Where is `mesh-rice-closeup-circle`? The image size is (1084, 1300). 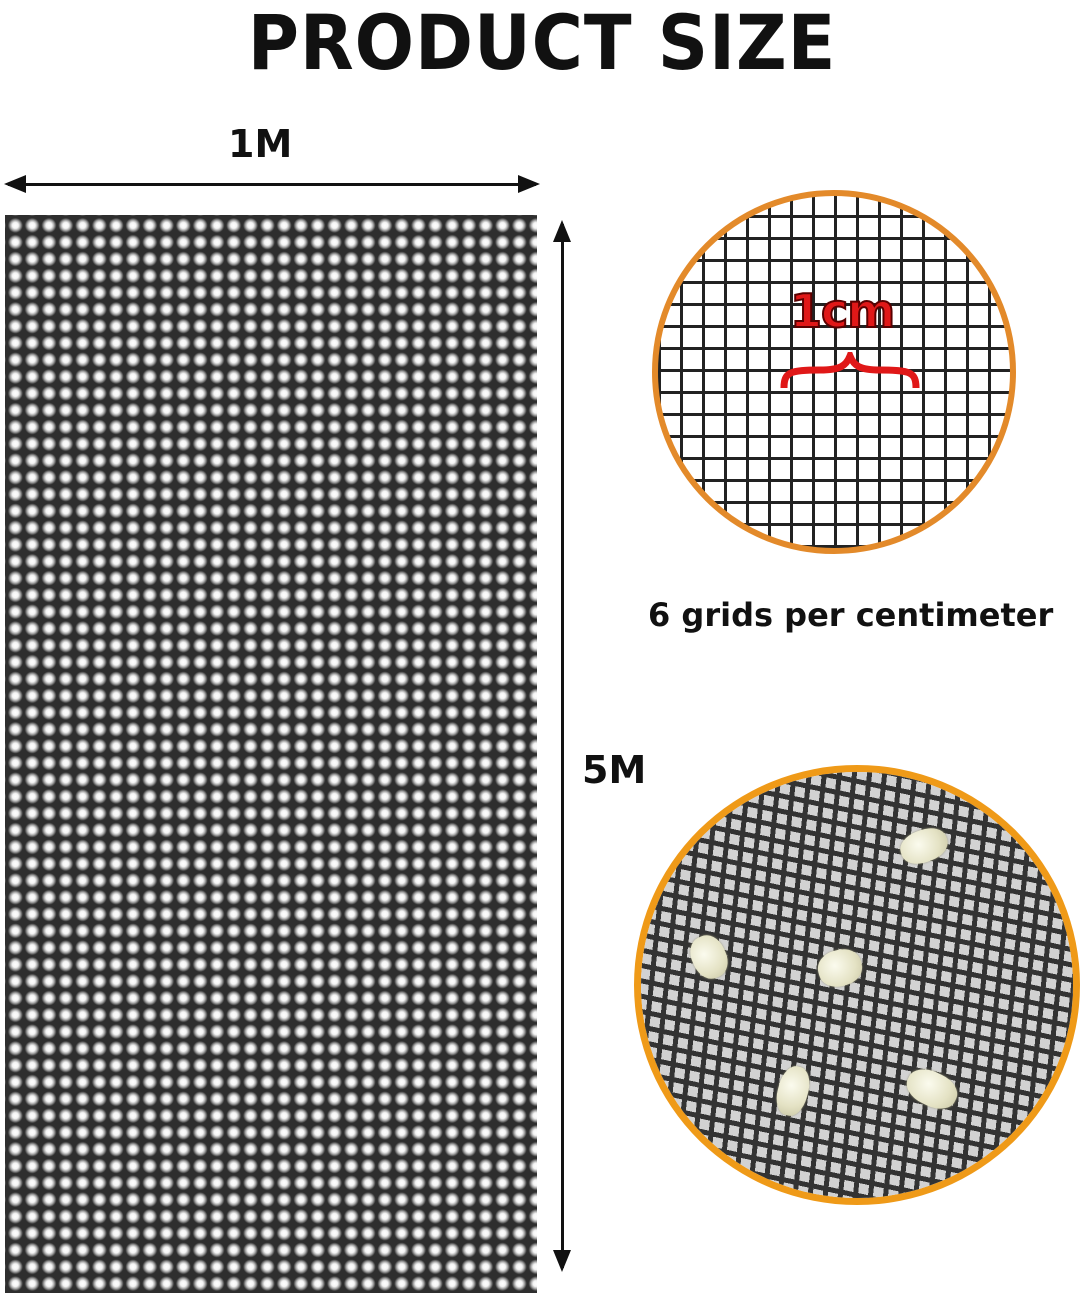
mesh-rice-closeup-circle is located at coordinates (857, 985).